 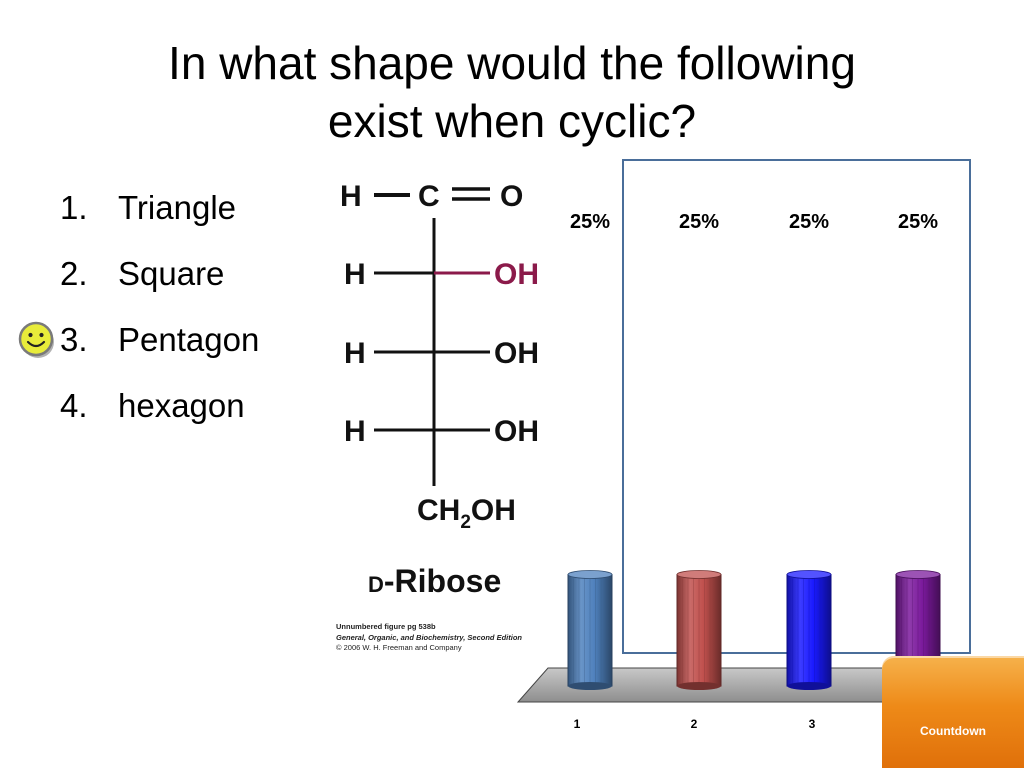 I want to click on bar-1-base, so click(x=590, y=686).